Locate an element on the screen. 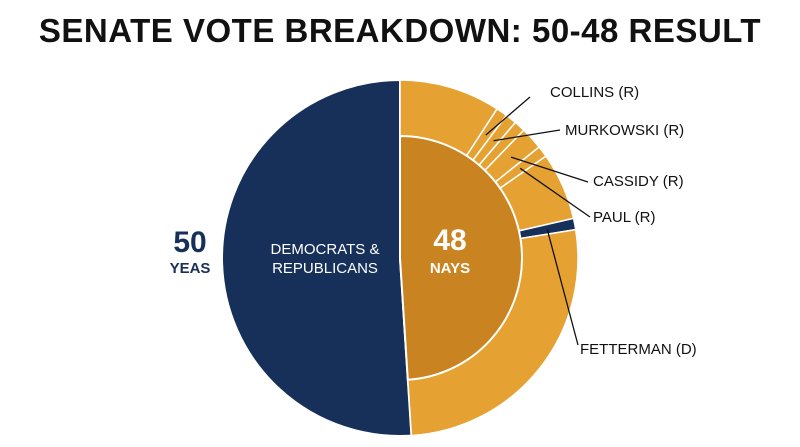 The image size is (800, 447). nays-text-label: NAYS is located at coordinates (450, 268).